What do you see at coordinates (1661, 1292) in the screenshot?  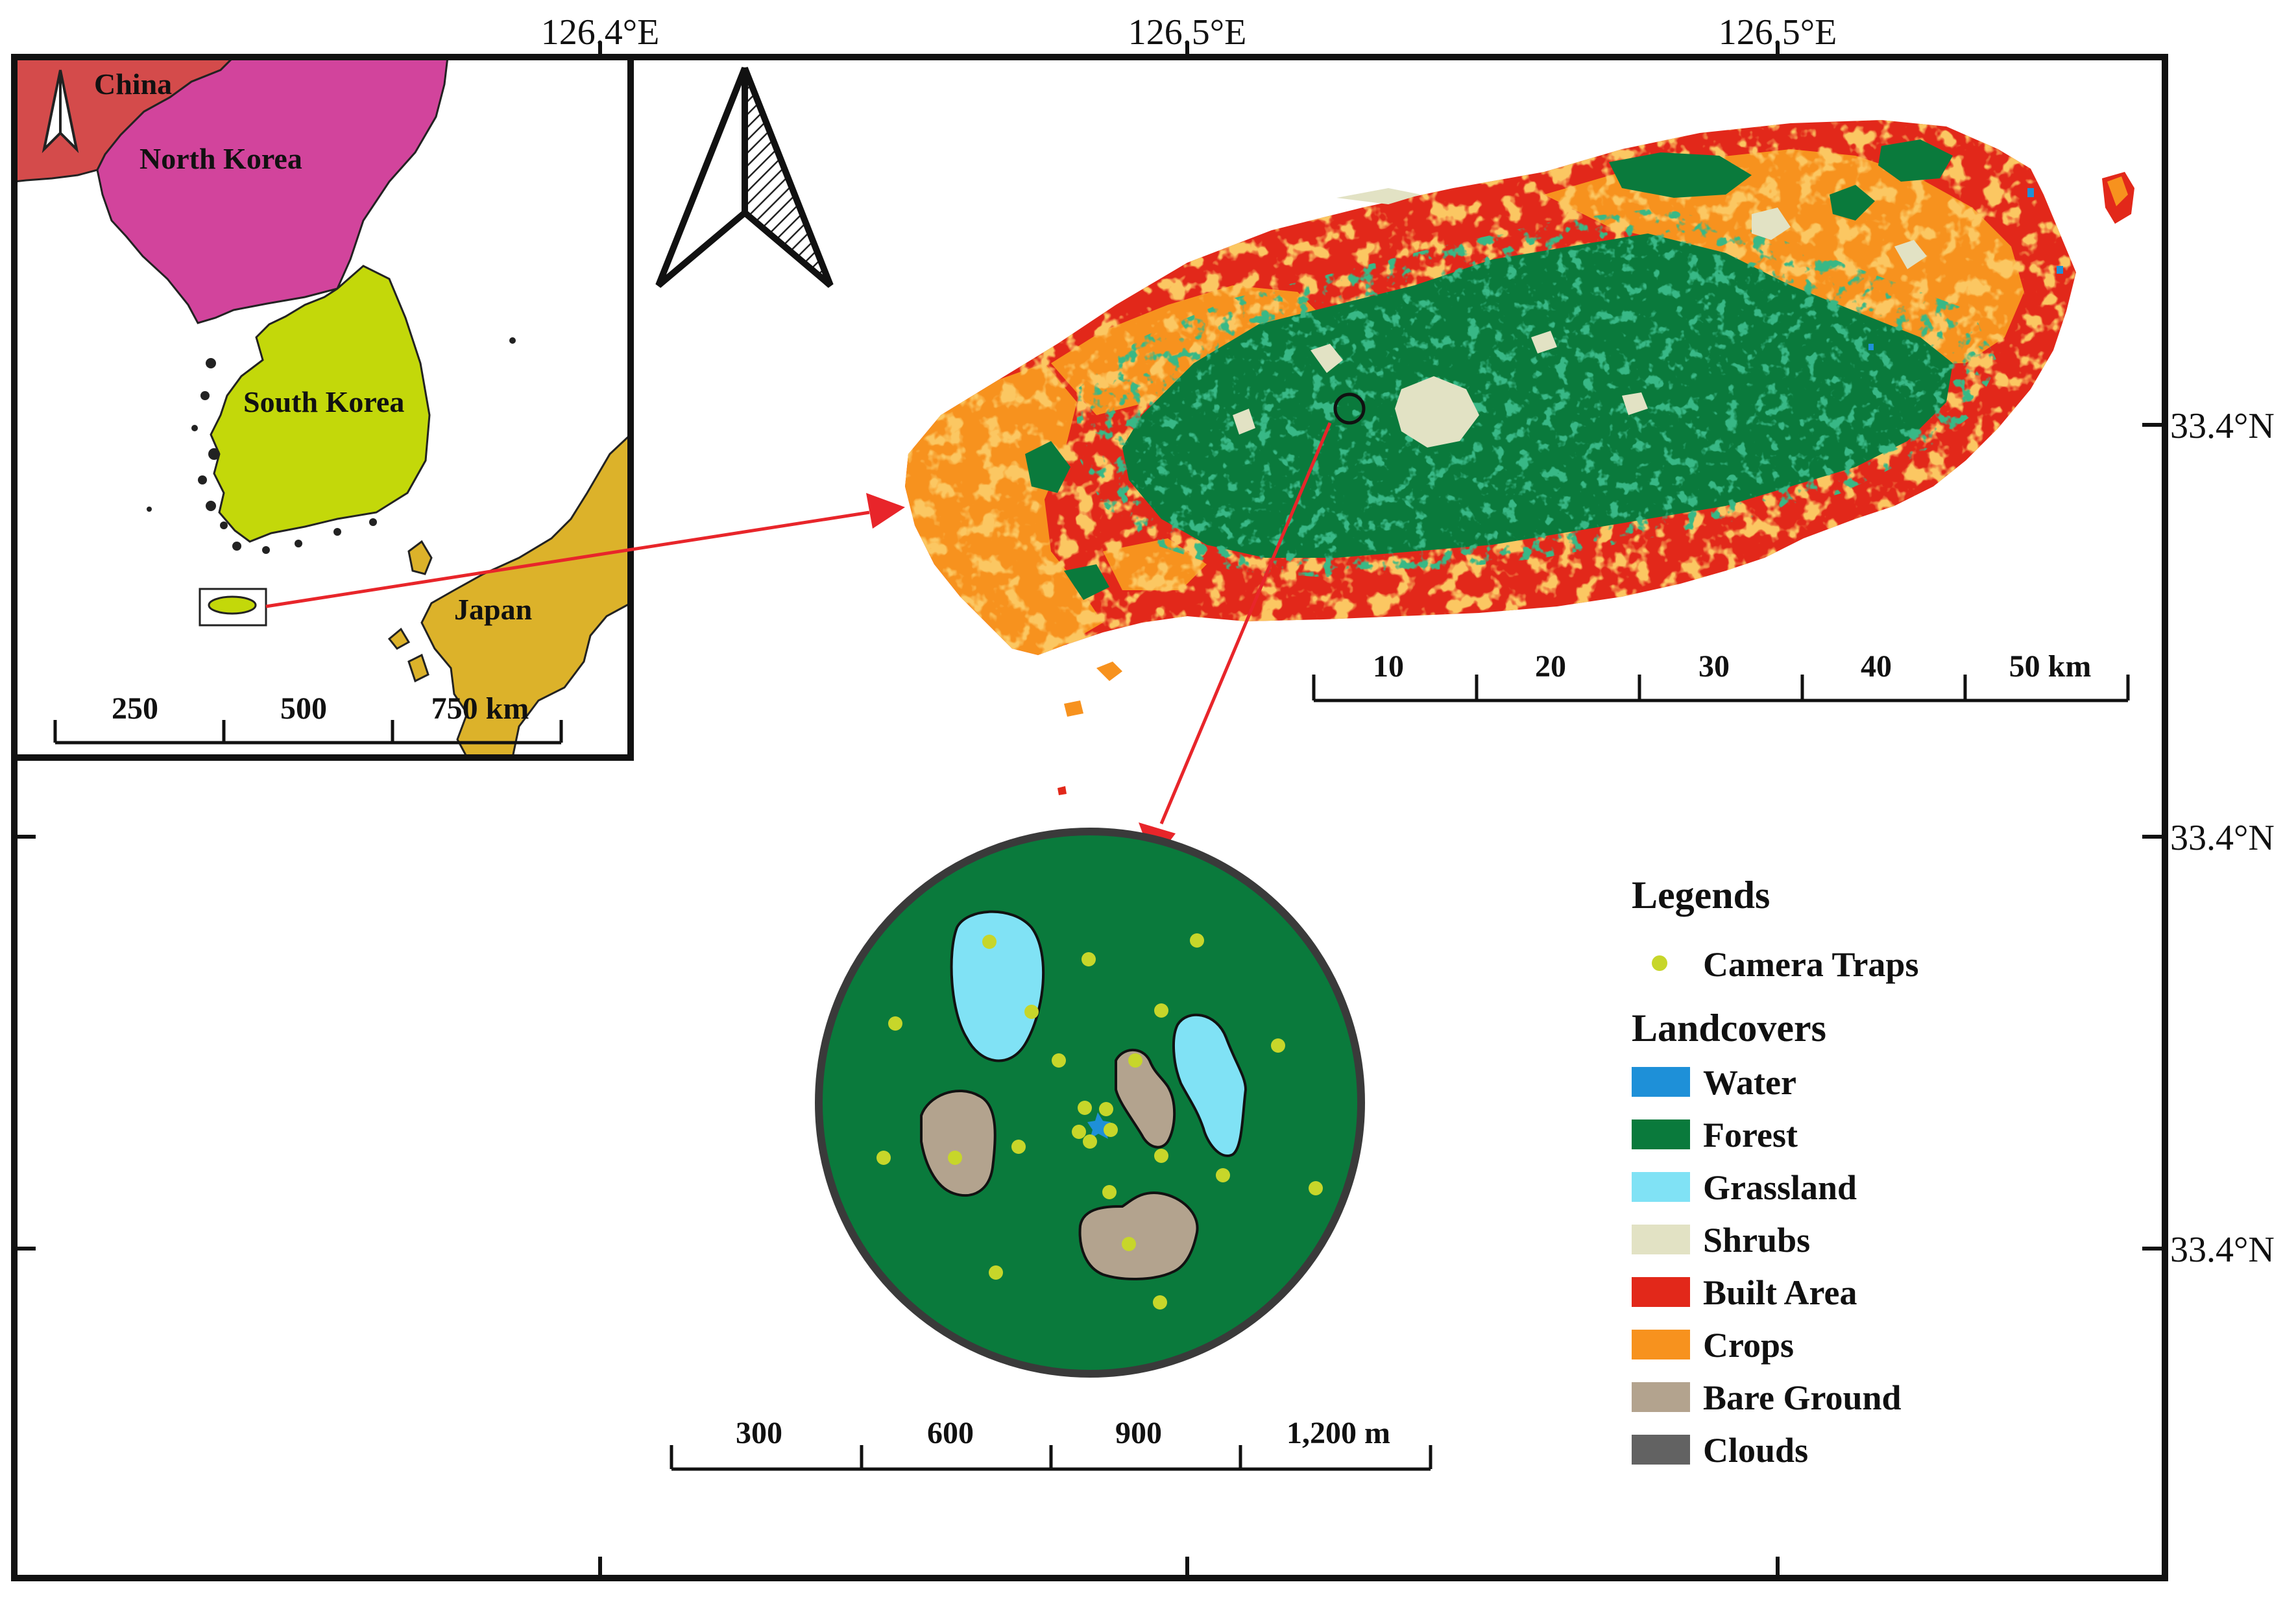 I see `legend-swatch-built-area` at bounding box center [1661, 1292].